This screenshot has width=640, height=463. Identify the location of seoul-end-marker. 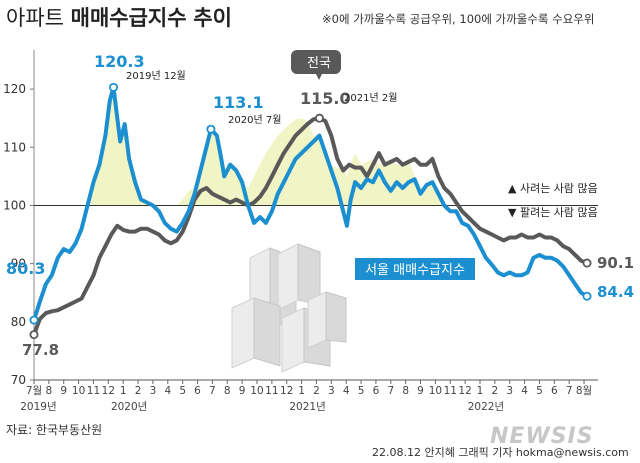
(587, 296).